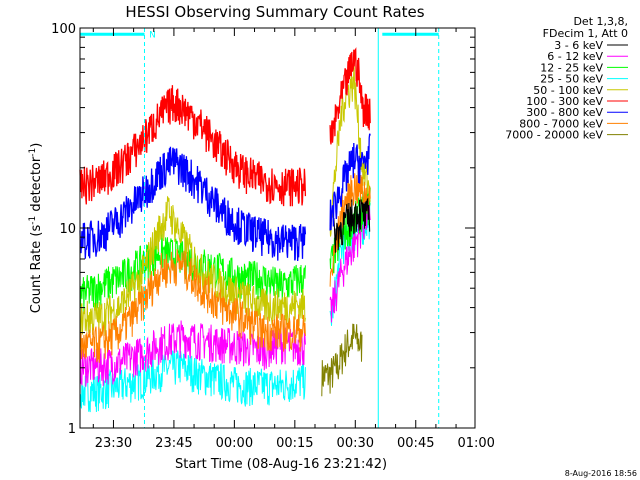 This screenshot has width=640, height=480. I want to click on y-tick-label-100: 100, so click(63, 29).